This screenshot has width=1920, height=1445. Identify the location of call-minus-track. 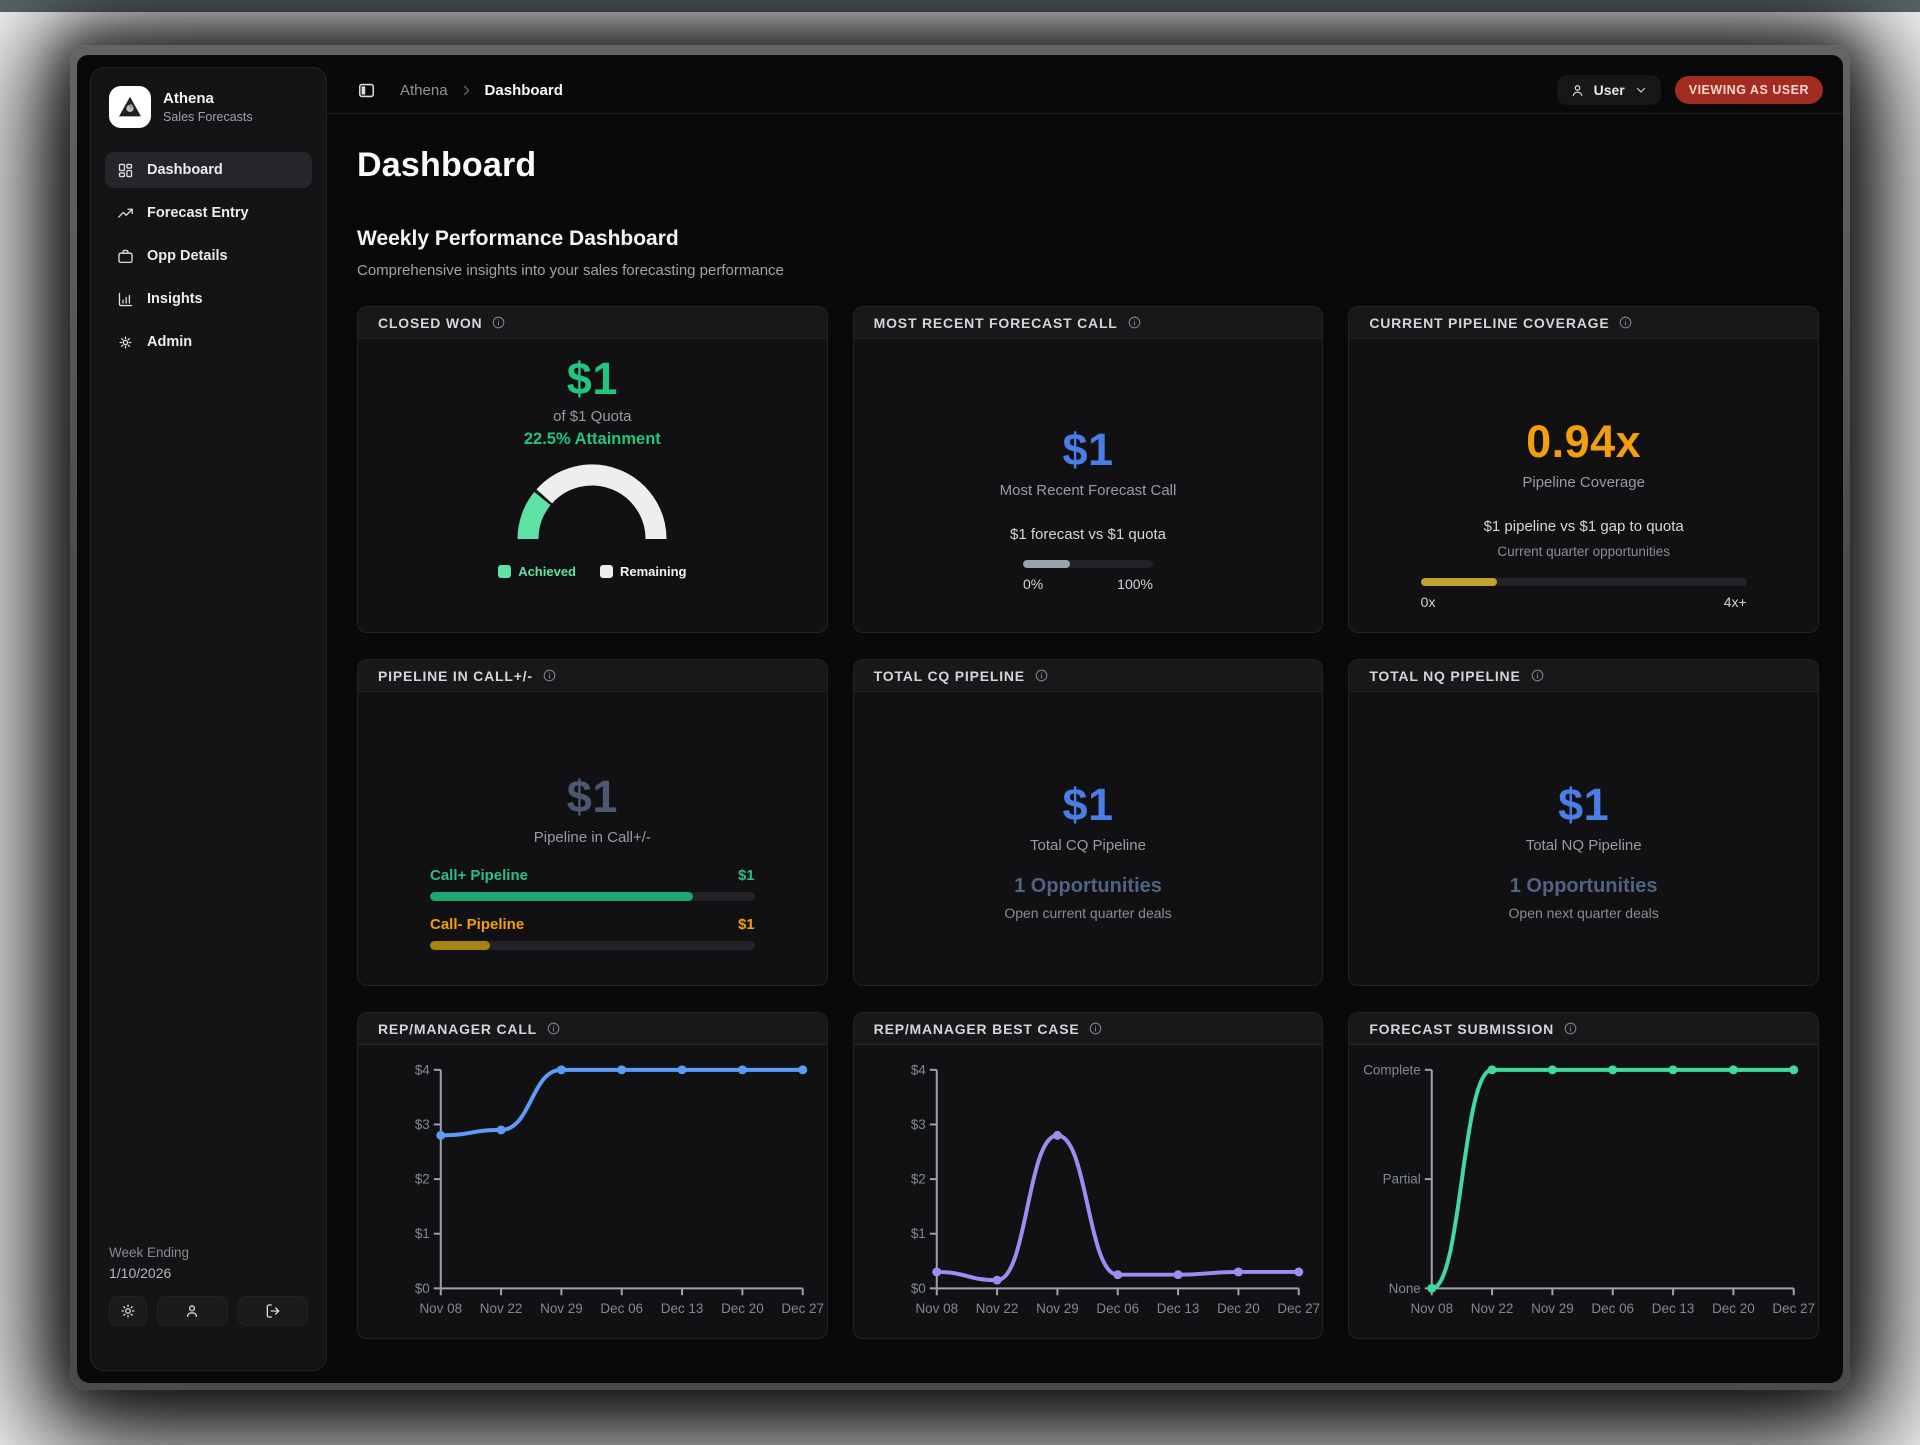
(592, 945).